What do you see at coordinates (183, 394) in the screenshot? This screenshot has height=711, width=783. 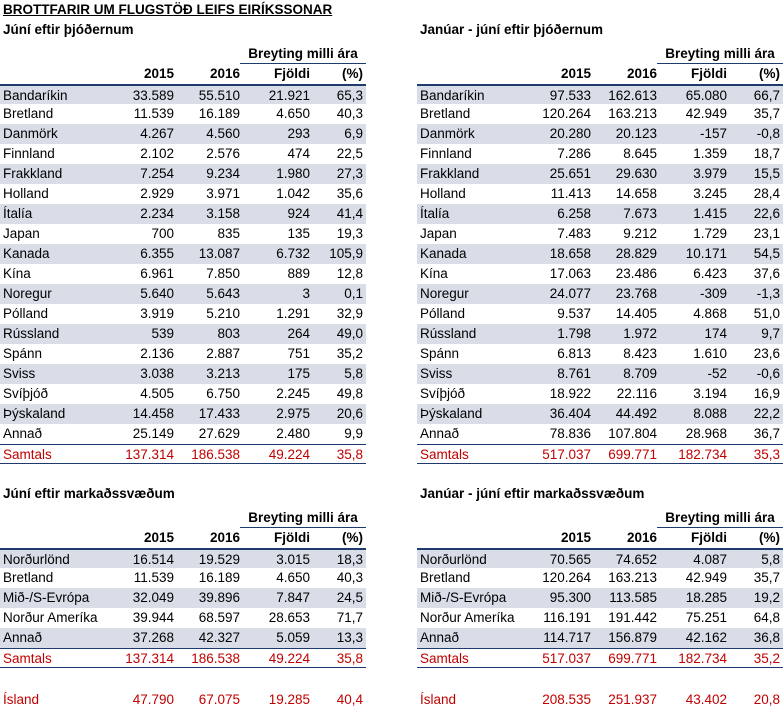 I see `table-row: Svíþjóð 4.505 6.750 2.245 49,8` at bounding box center [183, 394].